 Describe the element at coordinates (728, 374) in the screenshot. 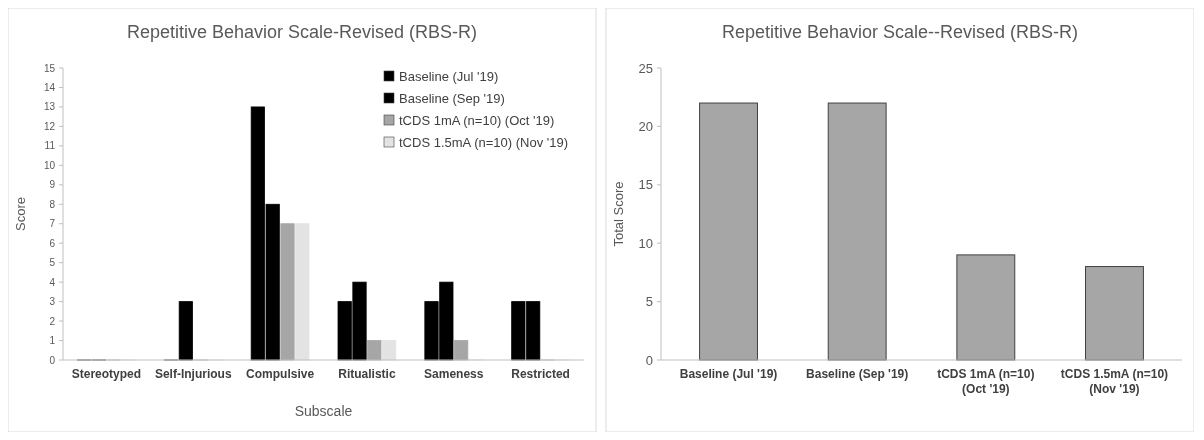

I see `x-tick-label: Baseline (Jul '19)` at that location.